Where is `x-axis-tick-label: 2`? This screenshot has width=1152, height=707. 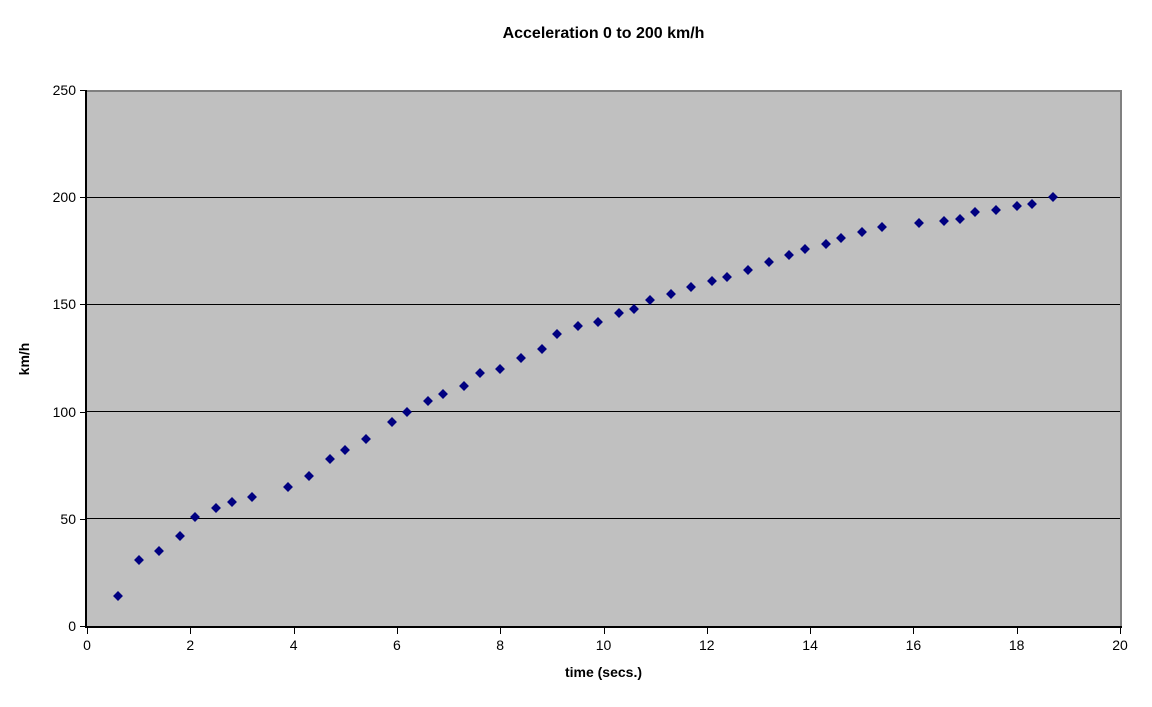
x-axis-tick-label: 2 is located at coordinates (190, 645).